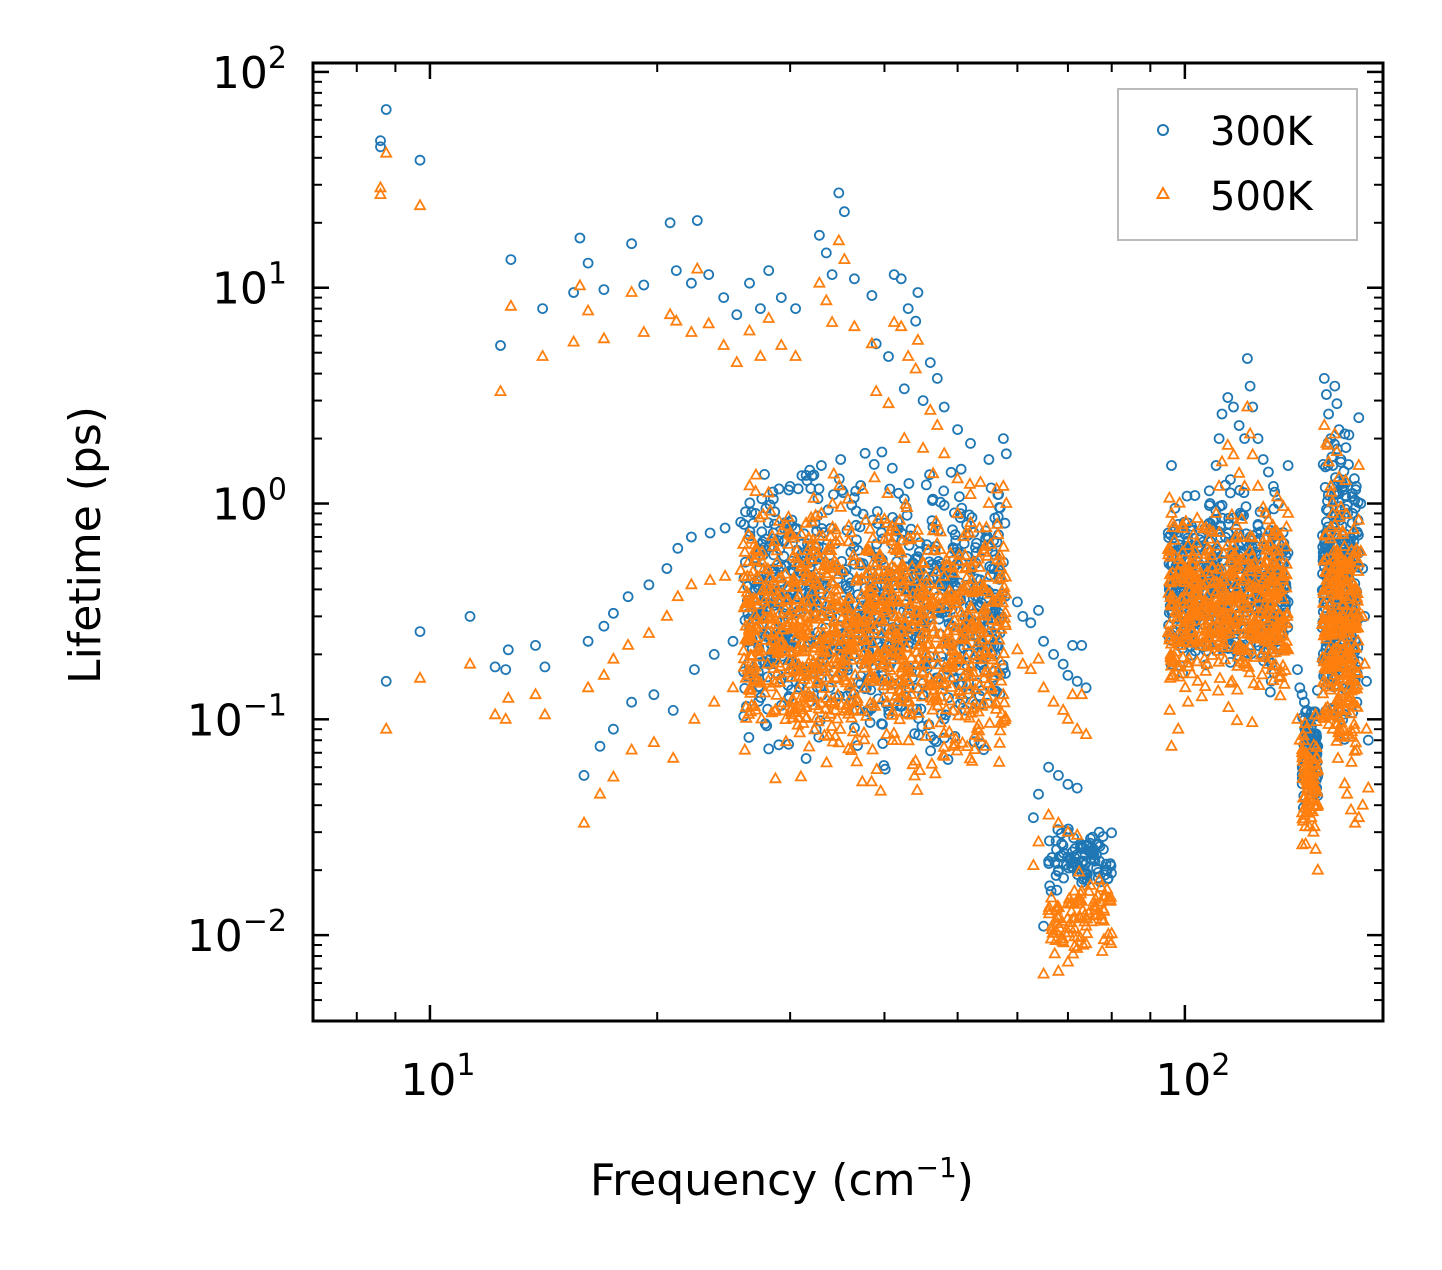 The width and height of the screenshot is (1442, 1270). What do you see at coordinates (1082, 845) in the screenshot?
I see `point-300k-1976` at bounding box center [1082, 845].